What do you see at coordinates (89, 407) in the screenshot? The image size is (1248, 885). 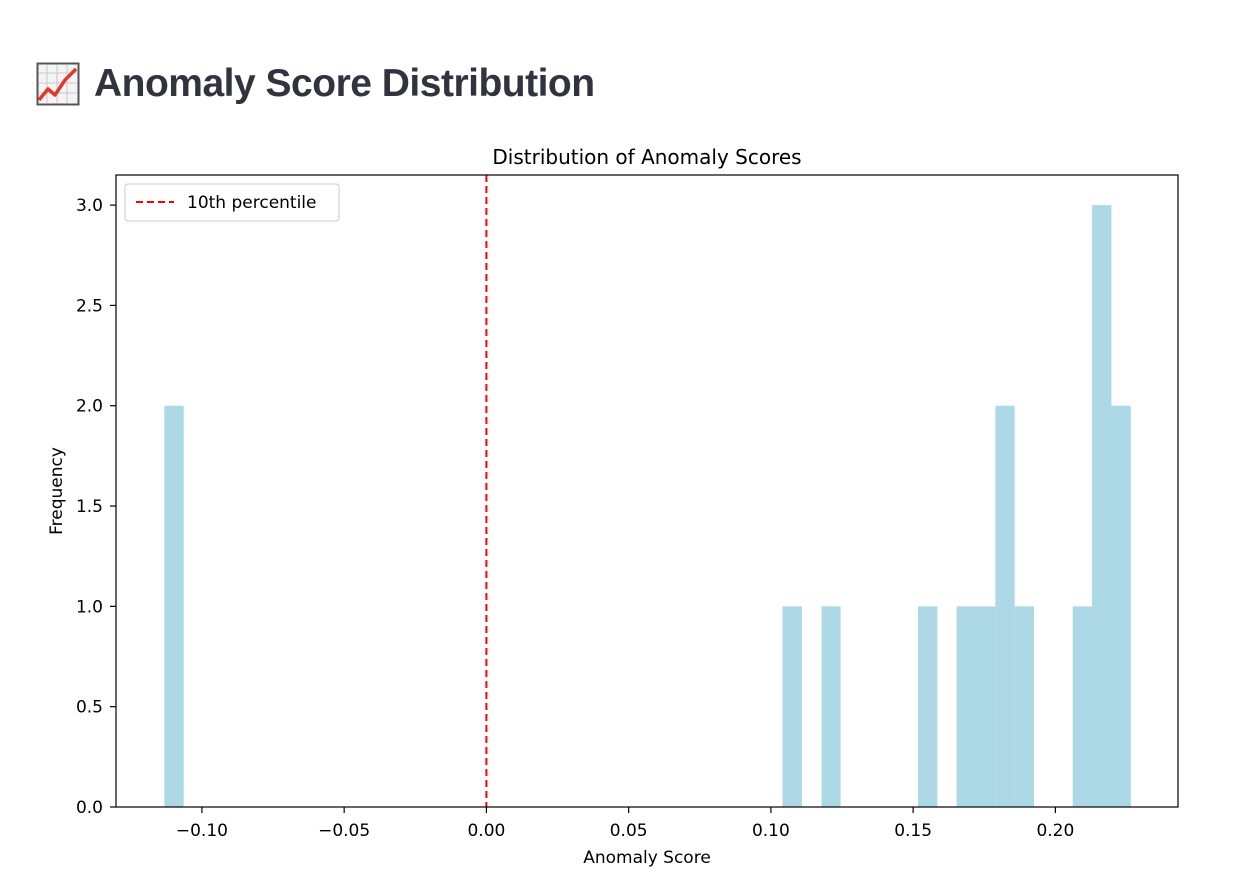 I see `y-tick-label: 2.0` at bounding box center [89, 407].